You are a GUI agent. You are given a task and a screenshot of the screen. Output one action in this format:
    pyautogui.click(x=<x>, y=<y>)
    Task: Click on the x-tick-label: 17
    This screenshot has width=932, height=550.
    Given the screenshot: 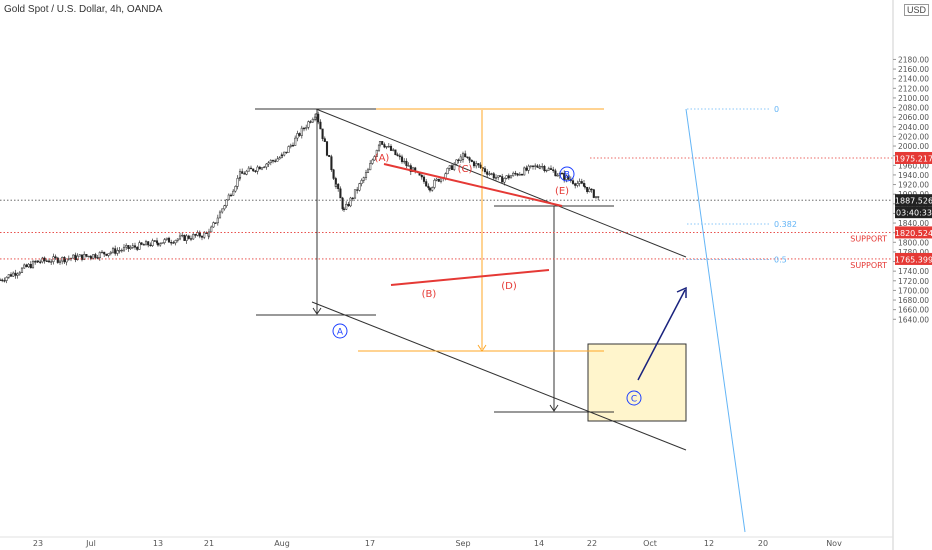 What is the action you would take?
    pyautogui.click(x=370, y=543)
    